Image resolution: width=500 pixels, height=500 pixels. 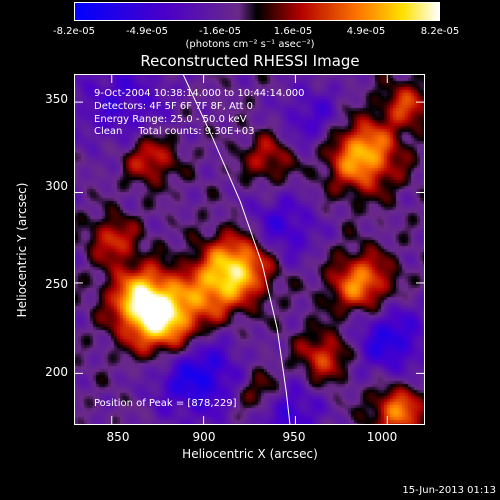 What do you see at coordinates (165, 403) in the screenshot?
I see `peak-position-text: Position of Peak = [878,229]` at bounding box center [165, 403].